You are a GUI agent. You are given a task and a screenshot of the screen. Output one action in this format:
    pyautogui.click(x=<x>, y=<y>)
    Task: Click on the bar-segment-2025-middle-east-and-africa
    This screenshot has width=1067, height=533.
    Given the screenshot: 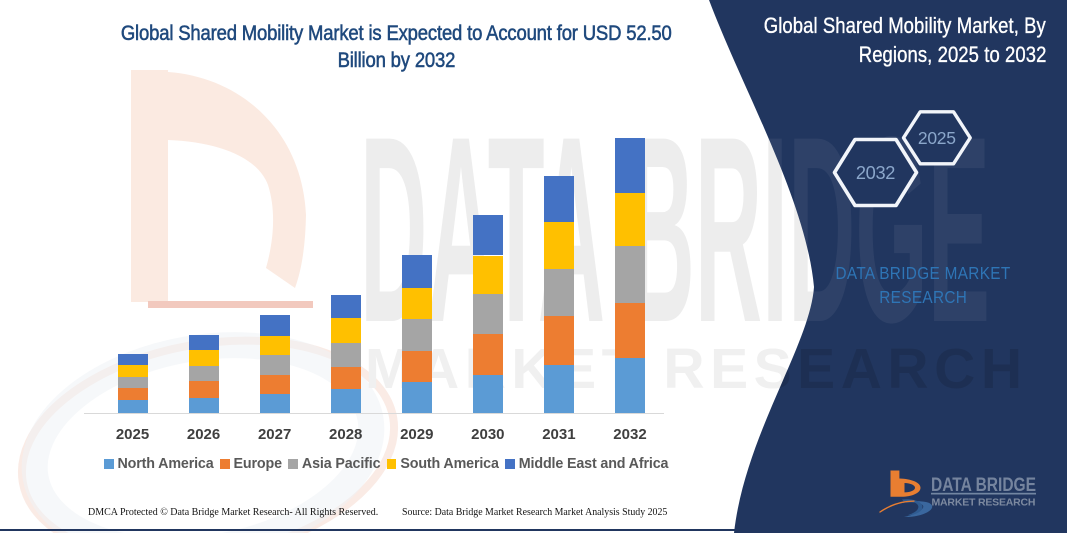 What is the action you would take?
    pyautogui.click(x=132, y=359)
    